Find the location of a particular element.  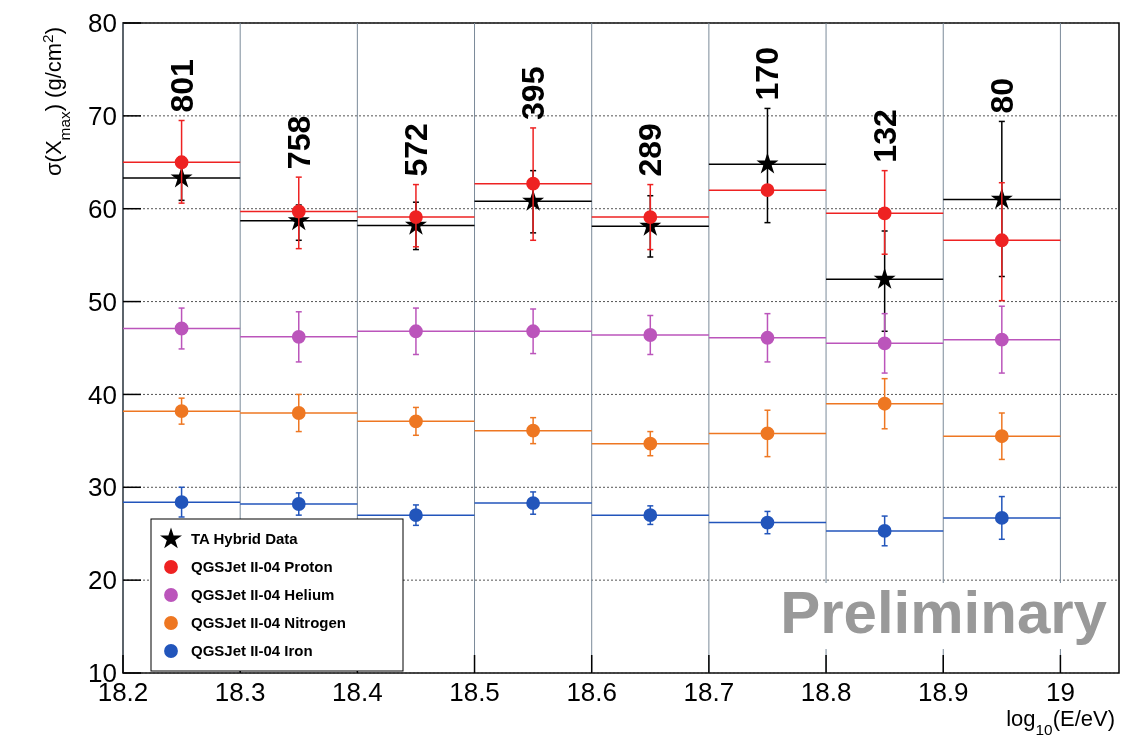

annotation: 801 is located at coordinates (181, 86).